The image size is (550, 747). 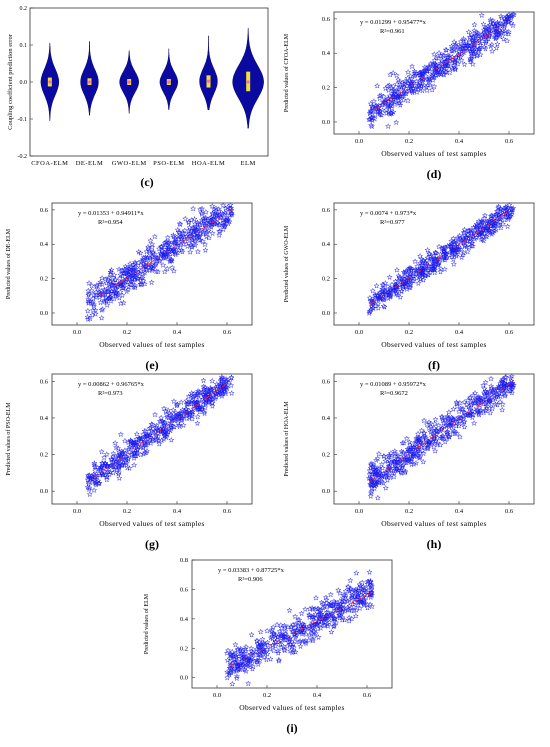 I want to click on panel-c-x-tick-label: ELM, so click(x=248, y=163).